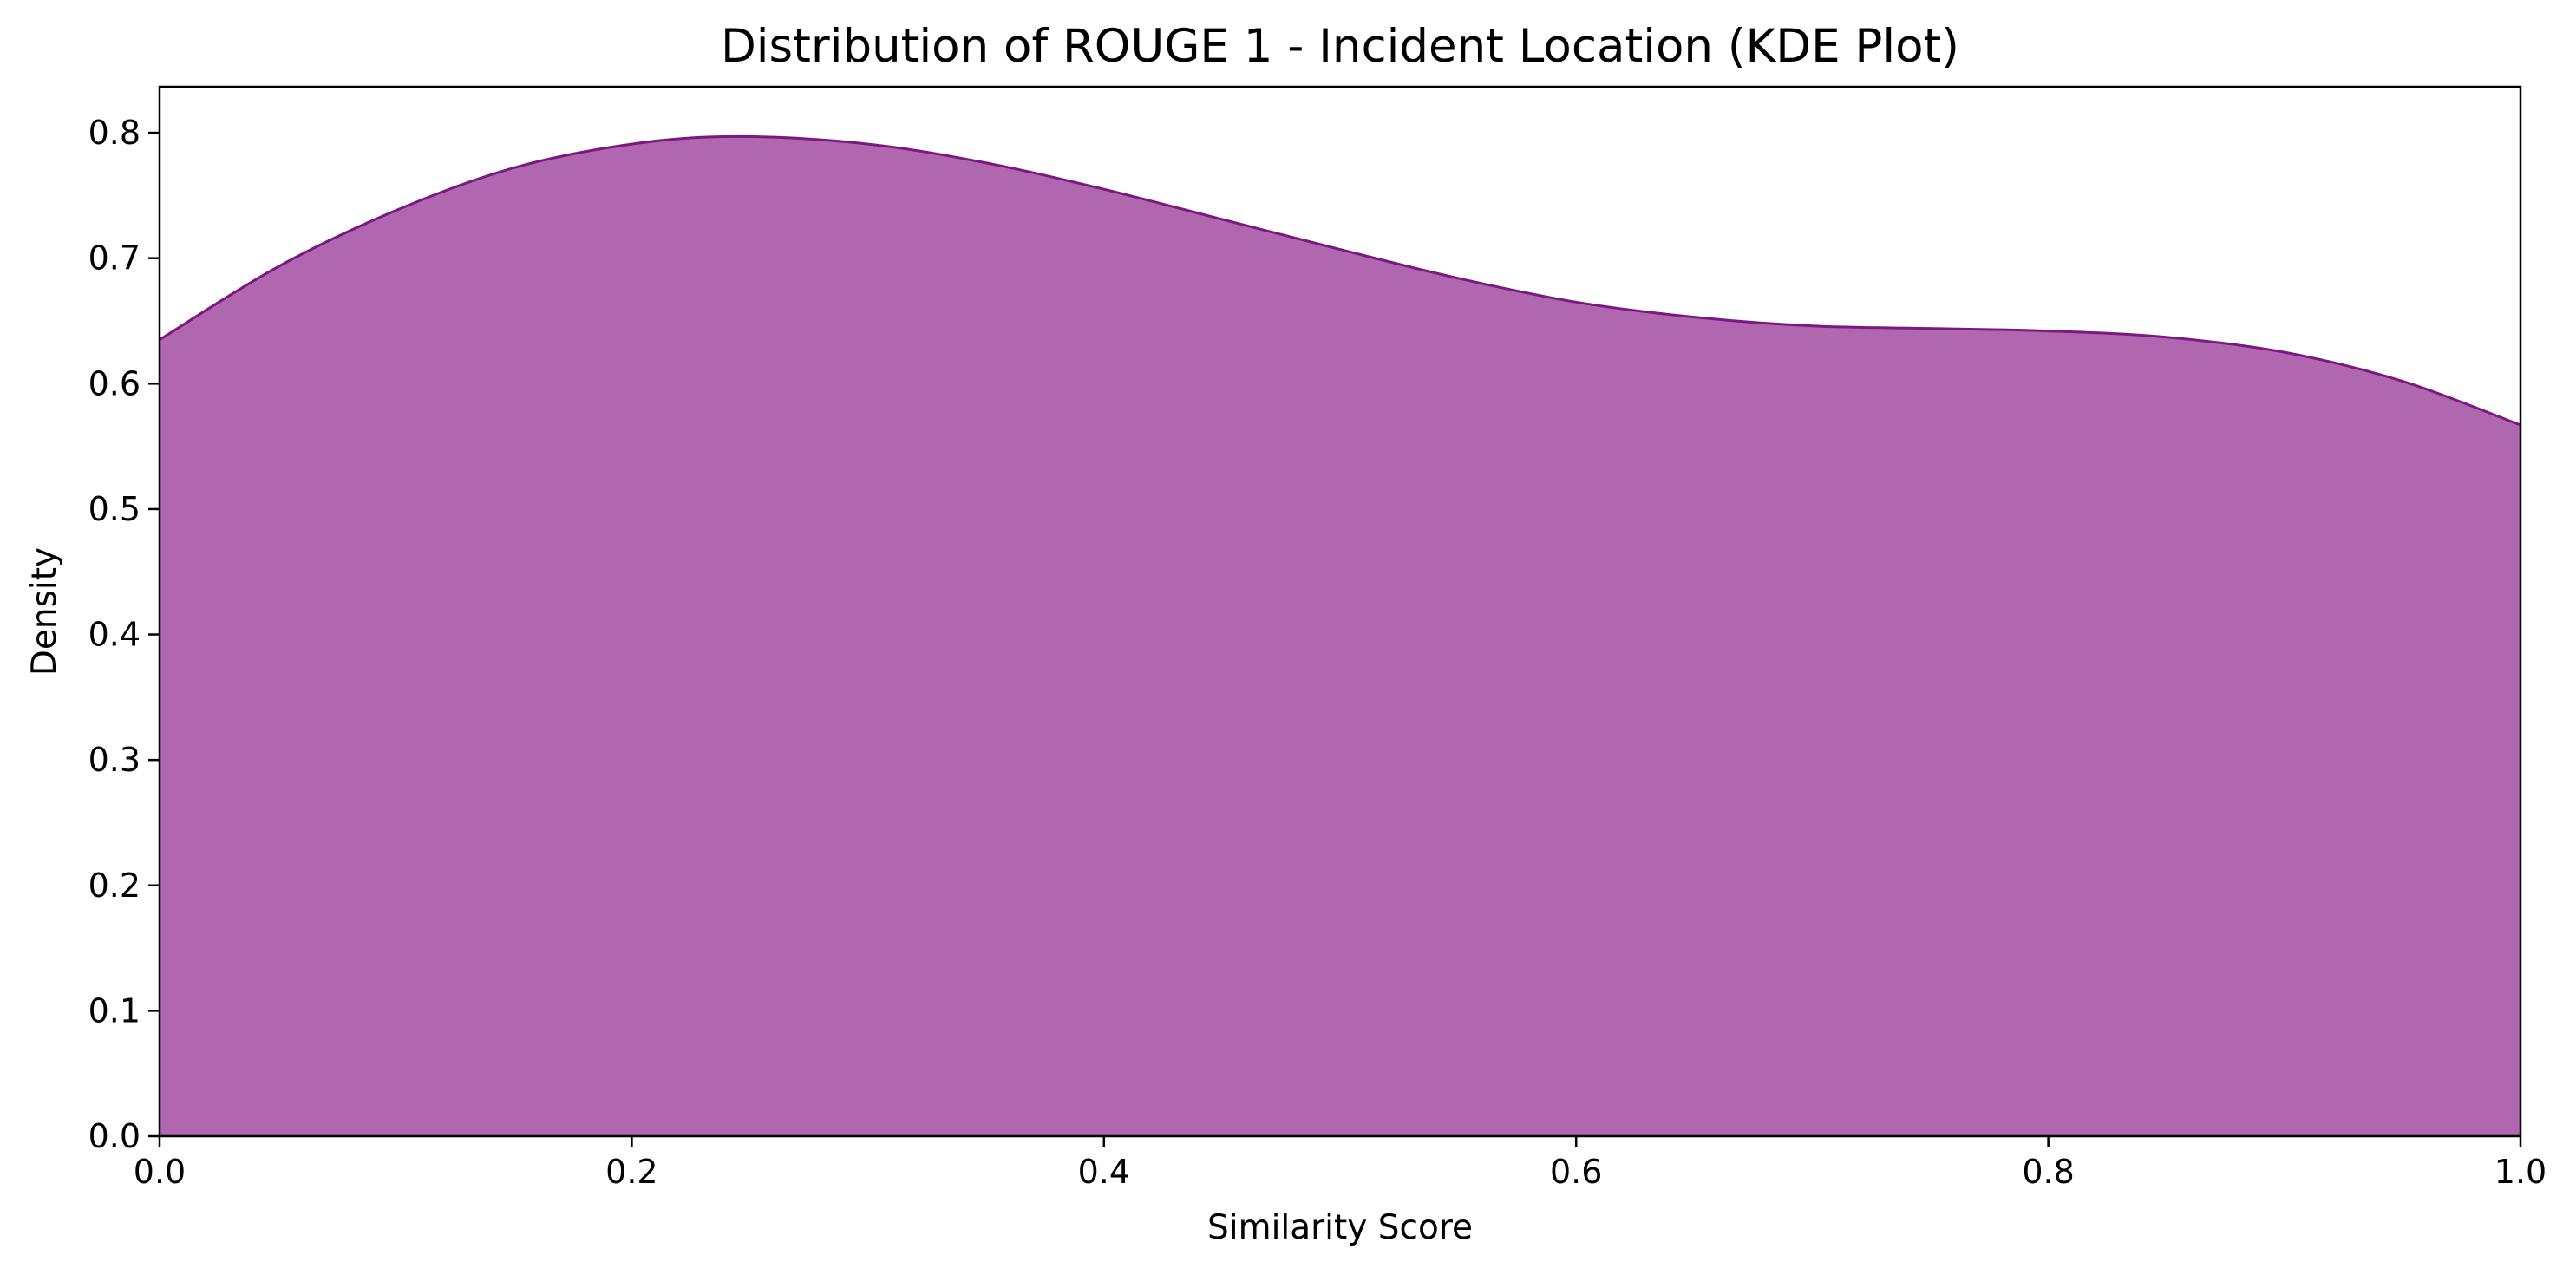 This screenshot has height=1275, width=2576. I want to click on x-tick-label-4: 0.8, so click(2048, 1172).